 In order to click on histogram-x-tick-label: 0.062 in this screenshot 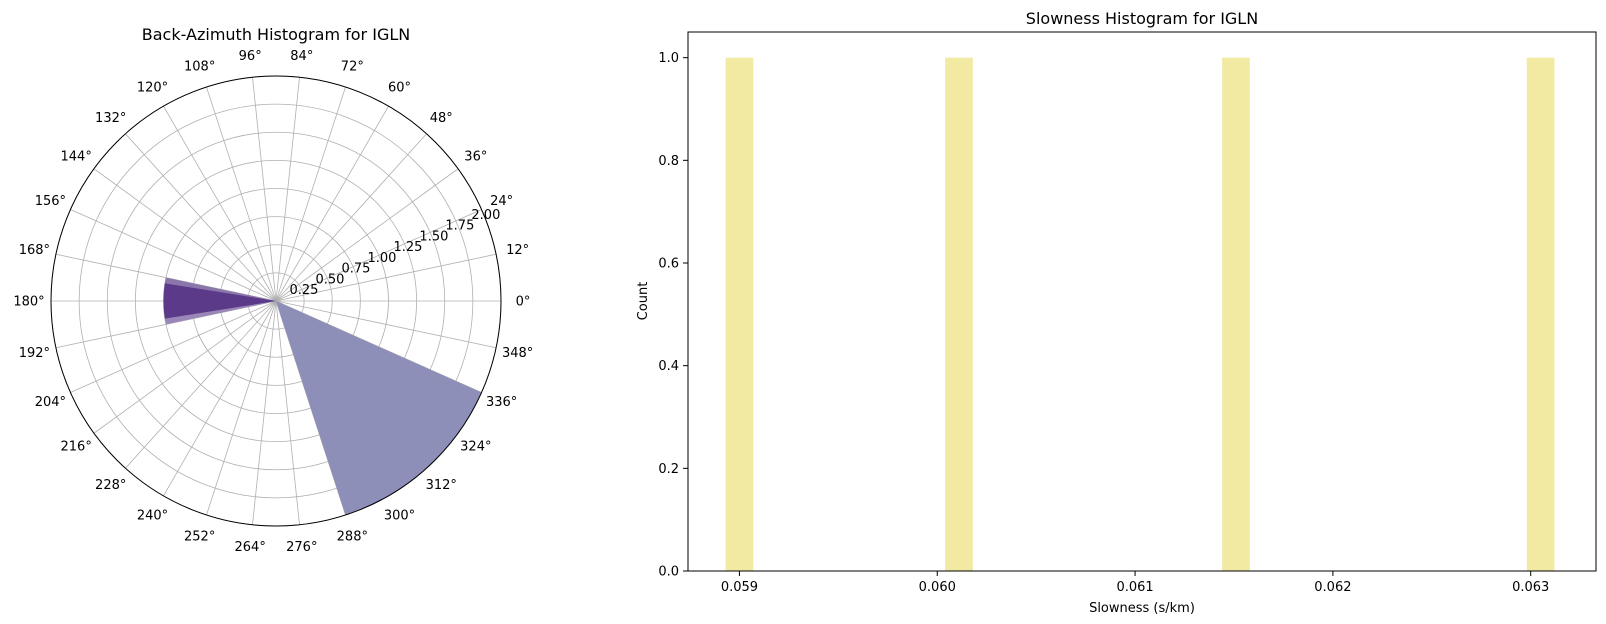, I will do `click(1332, 587)`.